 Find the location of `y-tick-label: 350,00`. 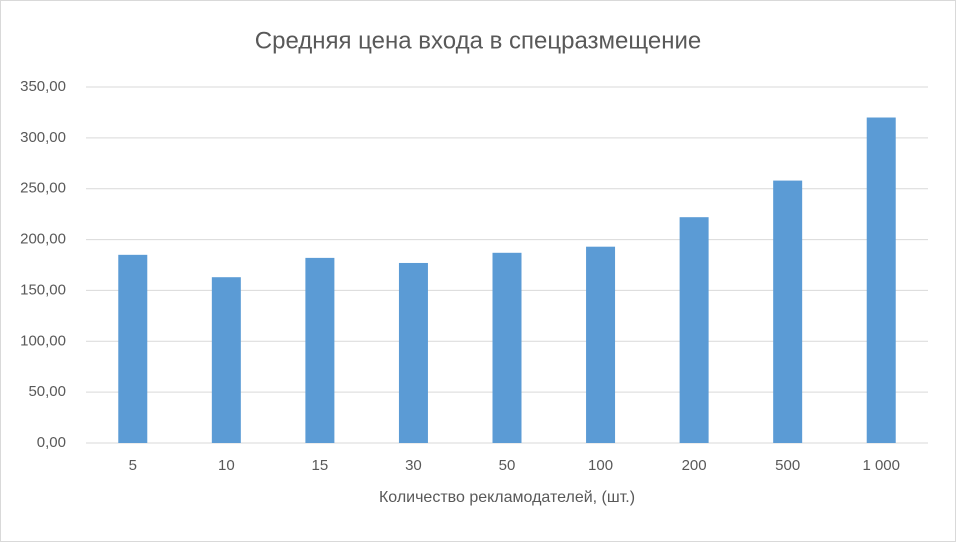

y-tick-label: 350,00 is located at coordinates (43, 86).